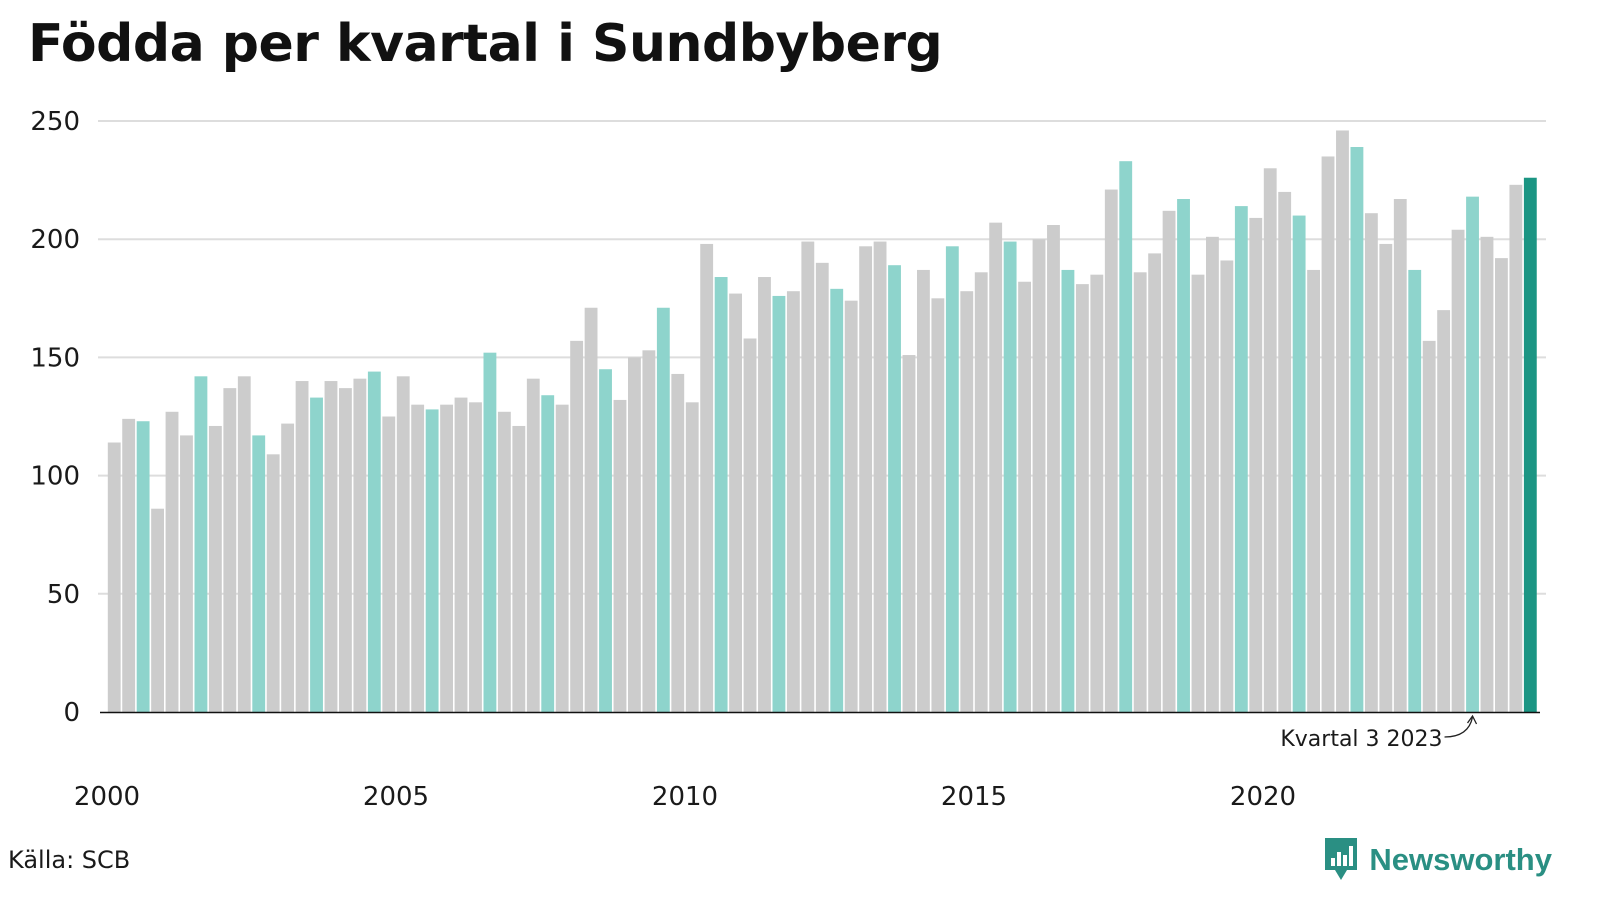 The width and height of the screenshot is (1600, 900). What do you see at coordinates (55, 477) in the screenshot?
I see `y-tick-label: 100` at bounding box center [55, 477].